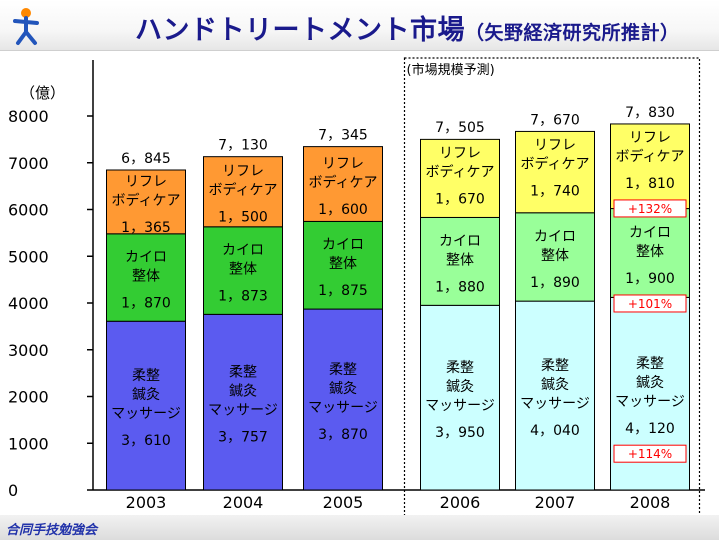 The width and height of the screenshot is (719, 540). Describe the element at coordinates (26, 26) in the screenshot. I see `person-logo-icon` at that location.